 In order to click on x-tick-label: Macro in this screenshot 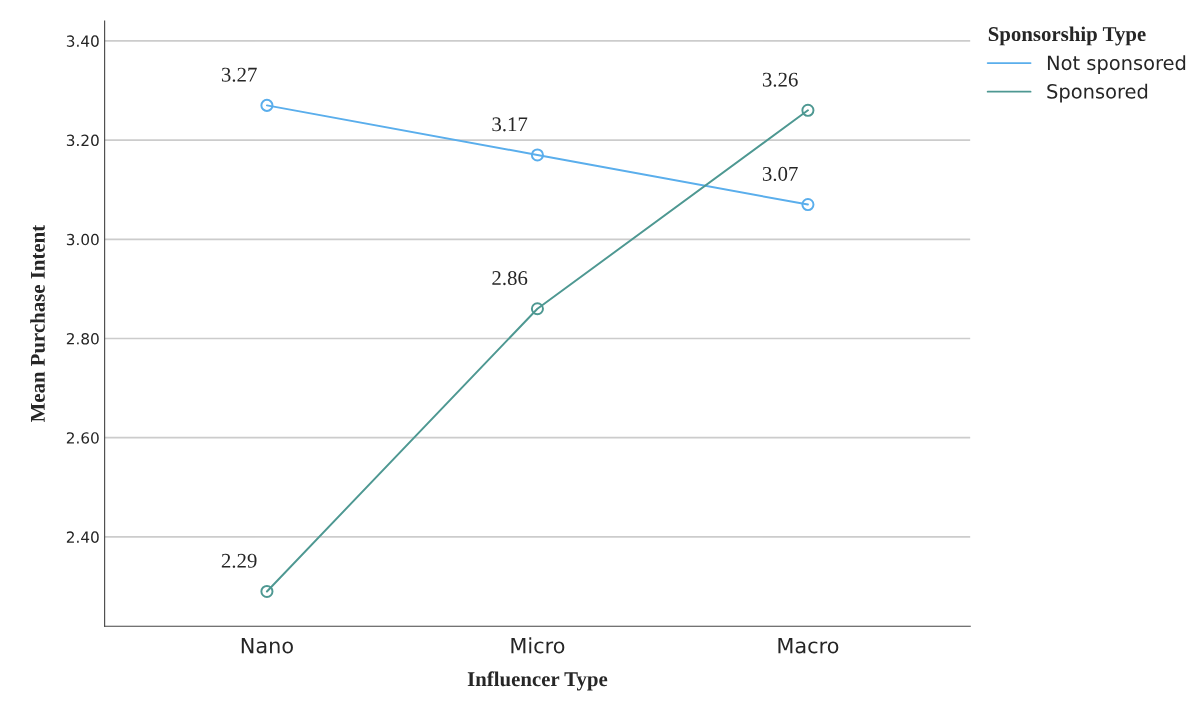, I will do `click(808, 645)`.